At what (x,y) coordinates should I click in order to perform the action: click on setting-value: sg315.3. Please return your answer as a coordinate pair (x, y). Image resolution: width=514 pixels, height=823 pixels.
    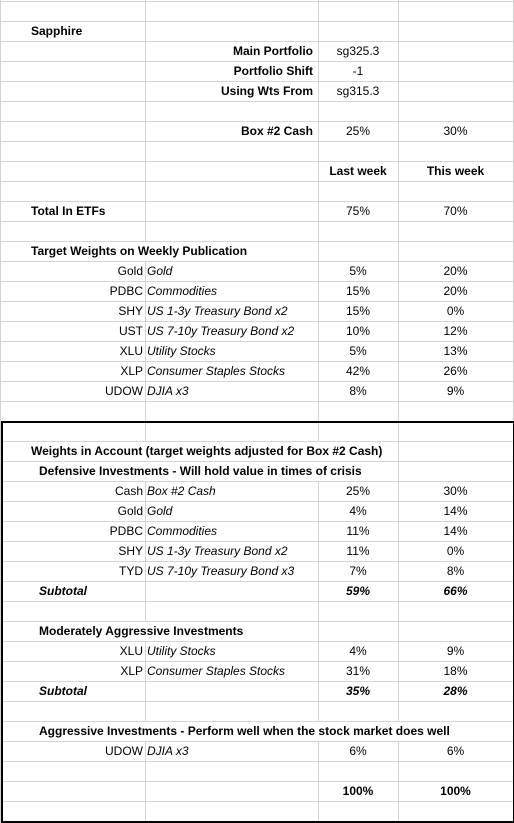
    Looking at the image, I should click on (358, 91).